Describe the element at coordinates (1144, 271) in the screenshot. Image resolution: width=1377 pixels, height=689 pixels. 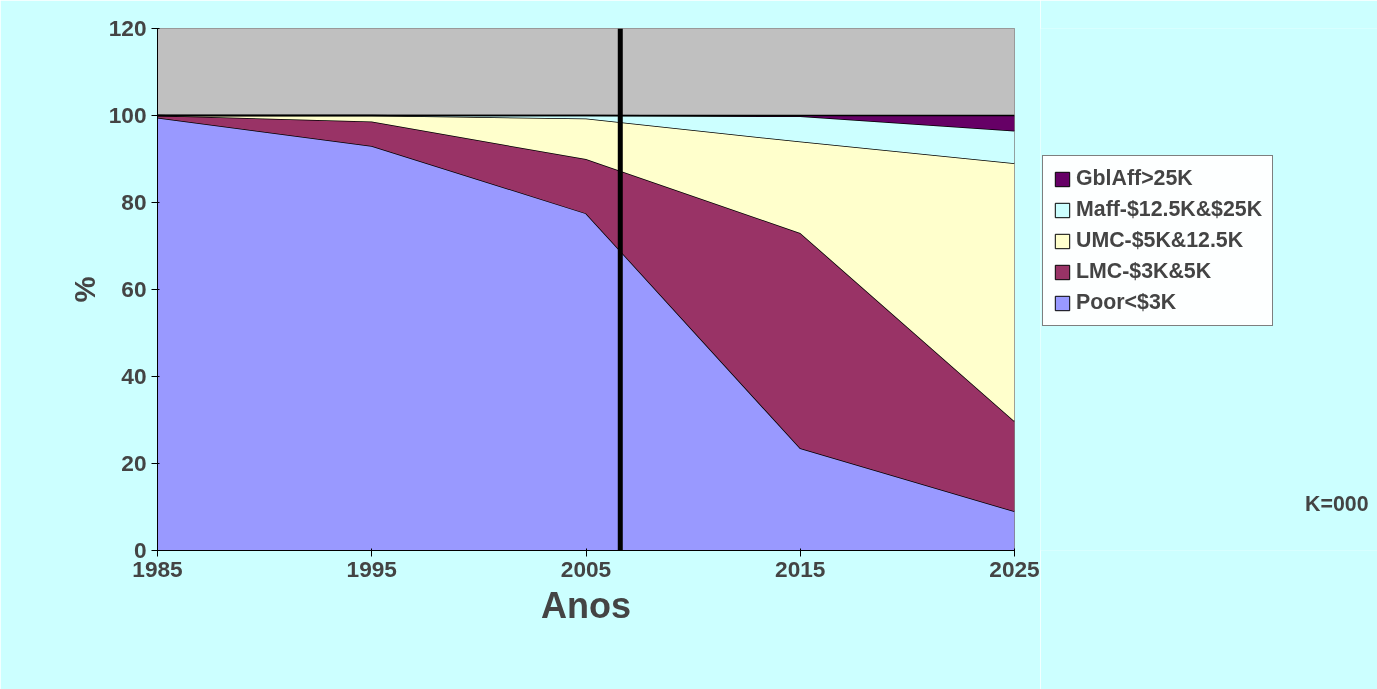
I see `legend-label: LMC-$3K&5K` at that location.